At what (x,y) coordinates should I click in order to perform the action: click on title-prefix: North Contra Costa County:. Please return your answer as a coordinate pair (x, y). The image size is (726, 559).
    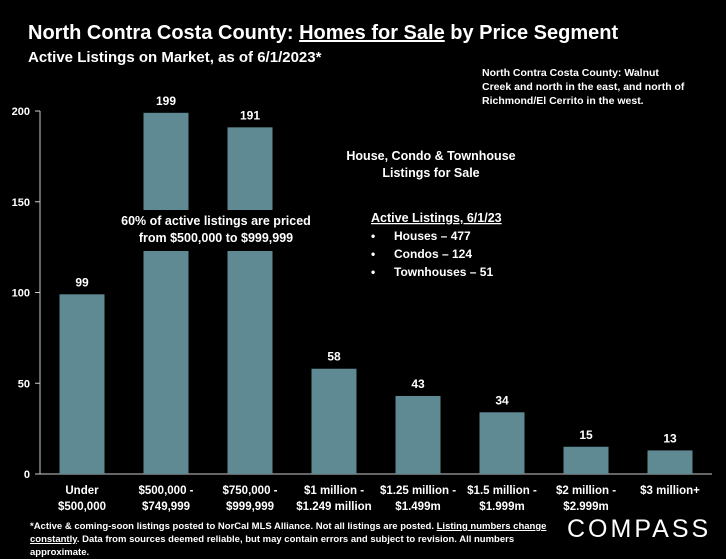
    Looking at the image, I should click on (164, 33).